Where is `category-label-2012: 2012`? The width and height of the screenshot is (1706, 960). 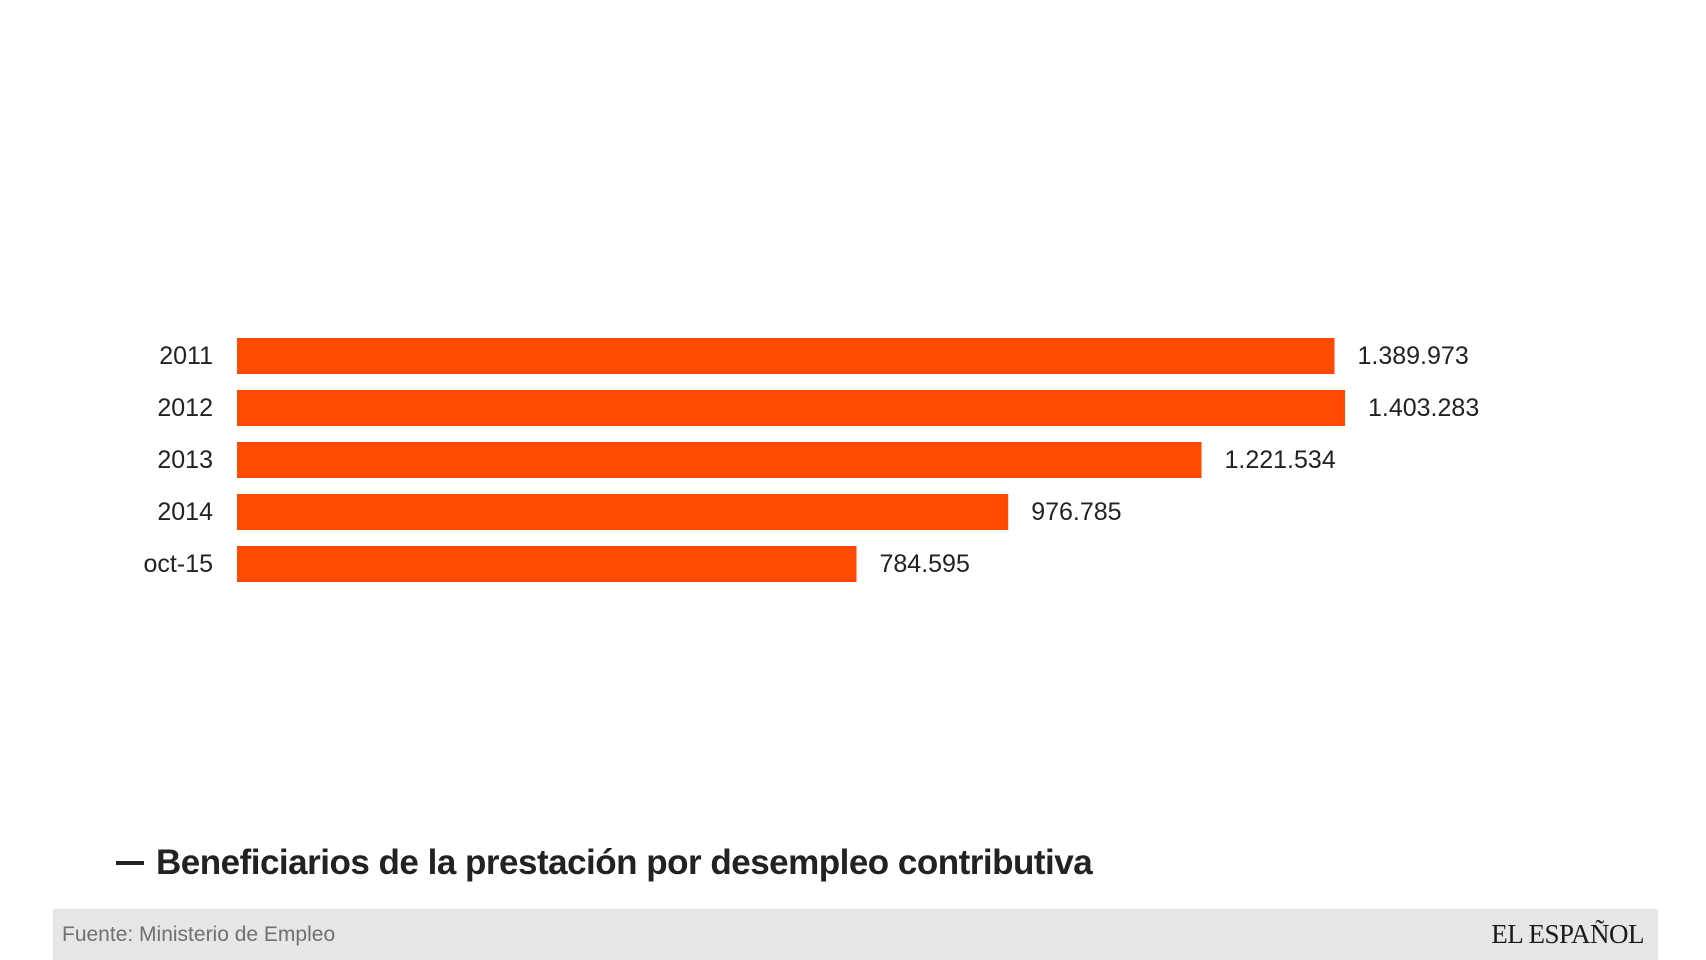 category-label-2012: 2012 is located at coordinates (185, 408).